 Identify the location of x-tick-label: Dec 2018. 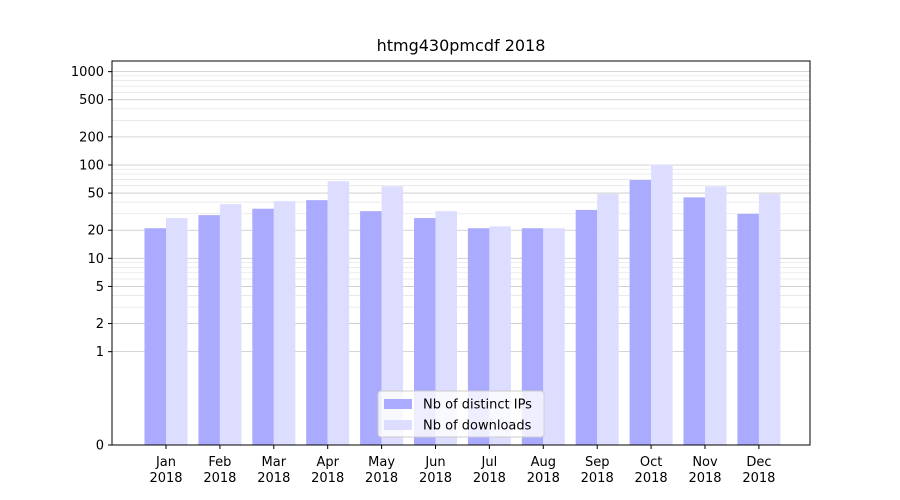
(758, 470).